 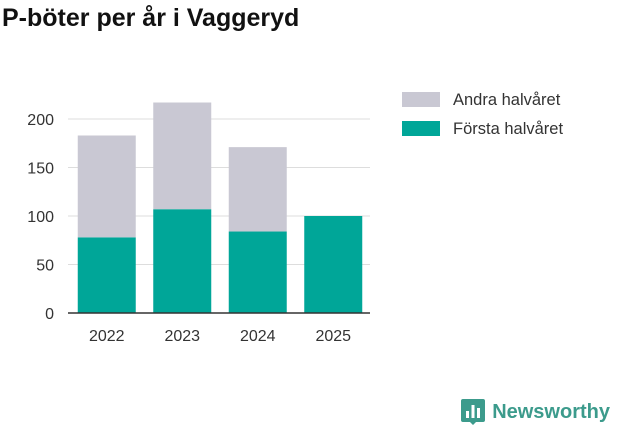 I want to click on bar-chart-badge-icon, so click(x=473, y=412).